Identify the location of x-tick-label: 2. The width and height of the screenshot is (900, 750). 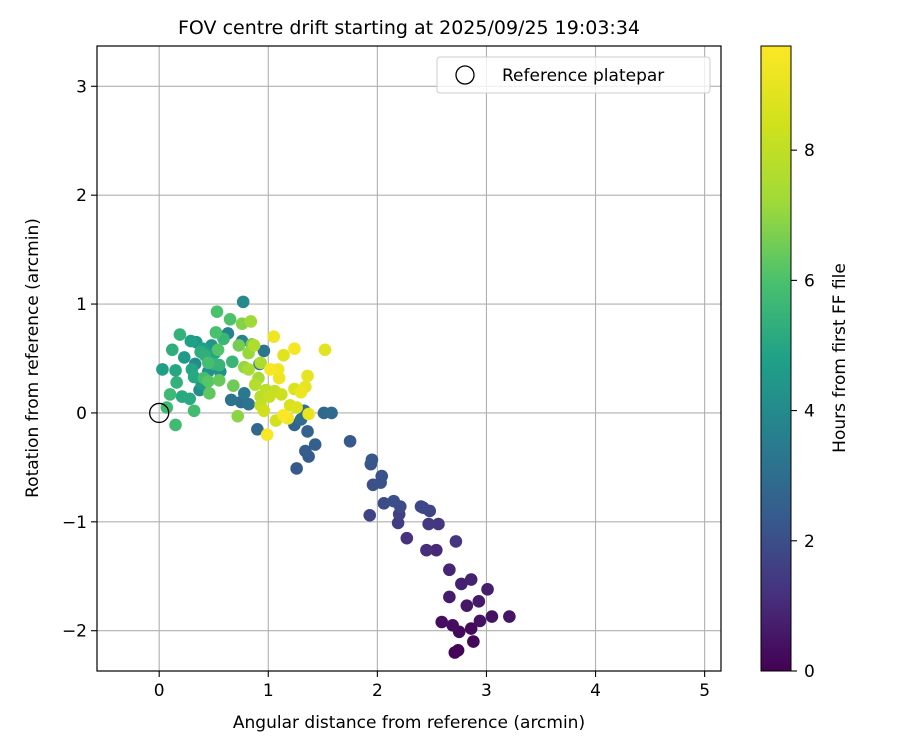
(377, 691).